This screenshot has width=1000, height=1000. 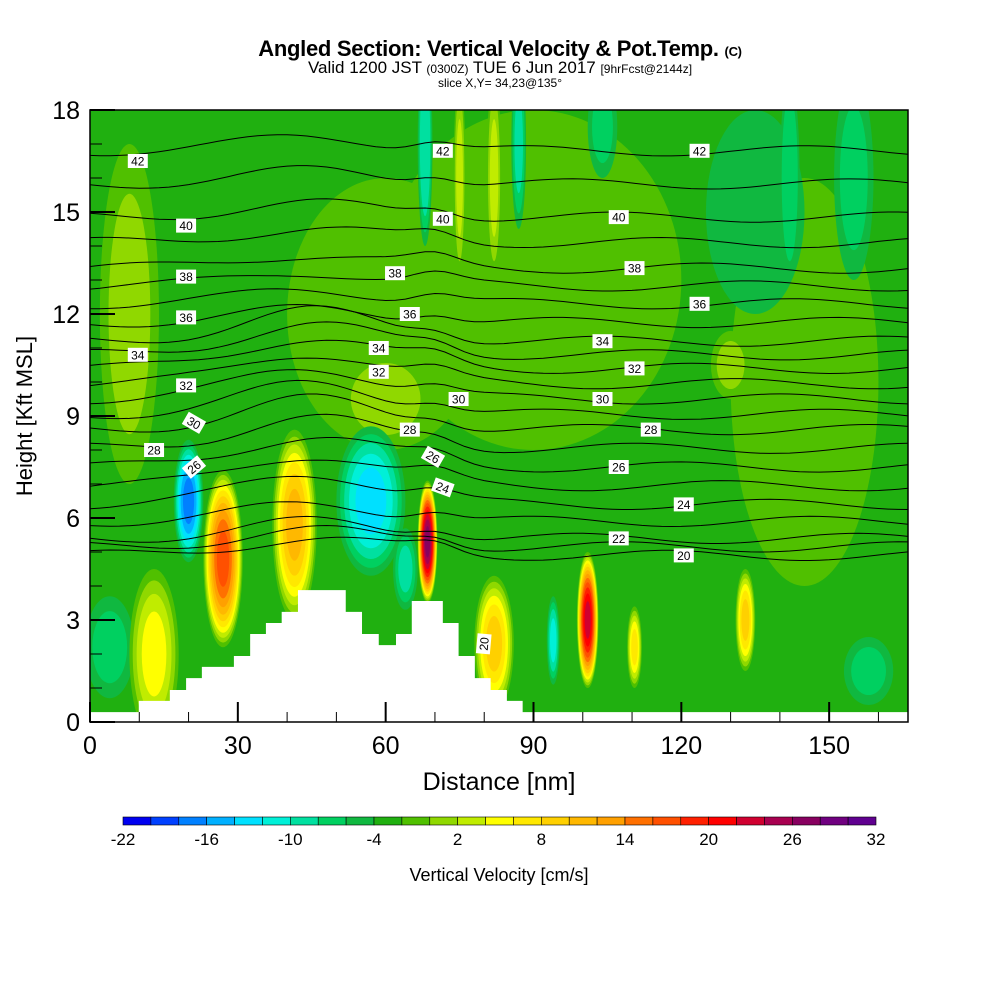 I want to click on contour-label: 30, so click(x=602, y=399).